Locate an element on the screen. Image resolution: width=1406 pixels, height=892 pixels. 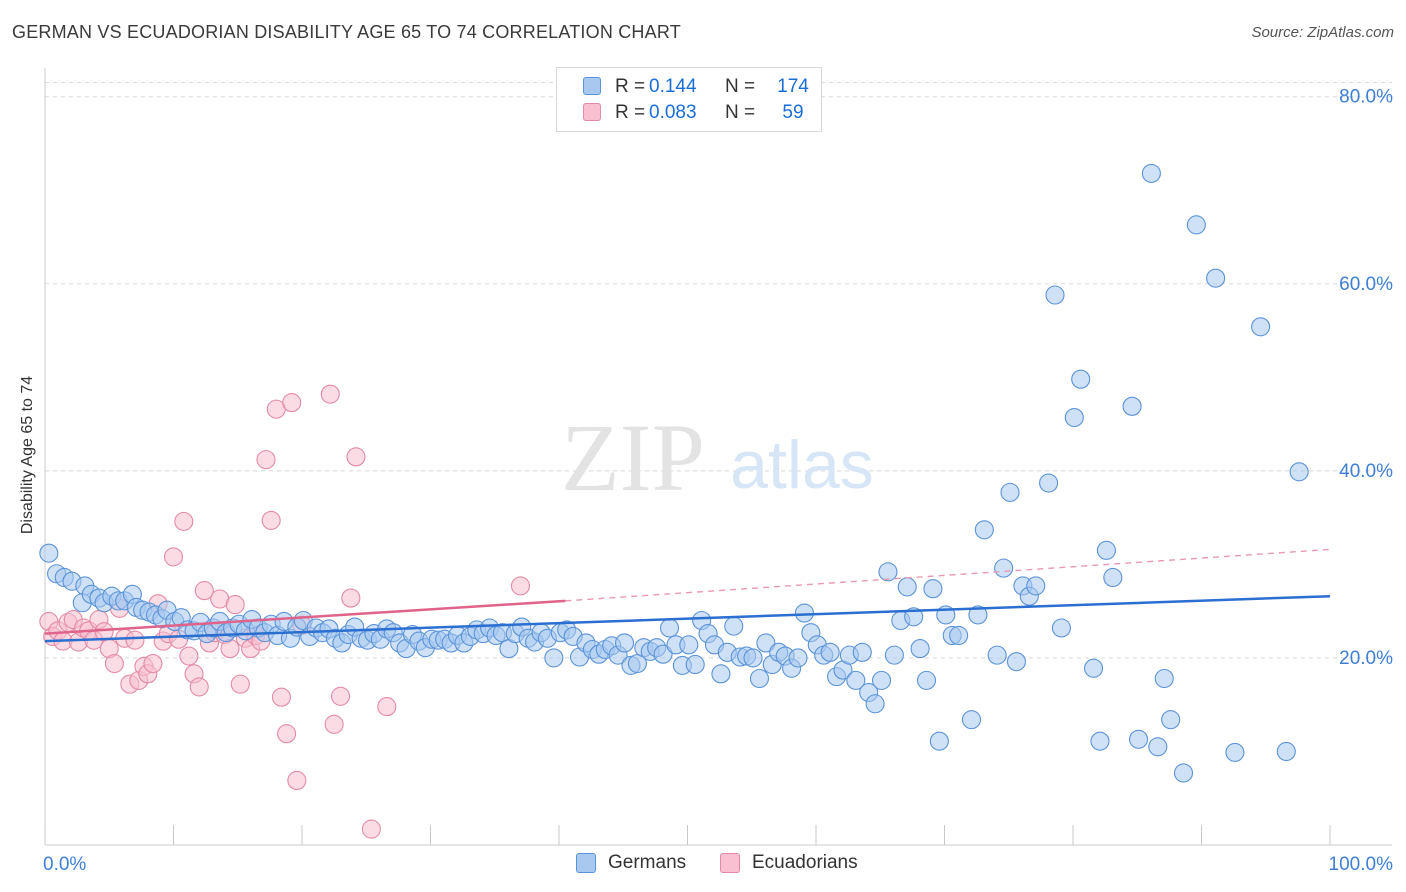
y-tick-label: 20.0% is located at coordinates (1366, 658).